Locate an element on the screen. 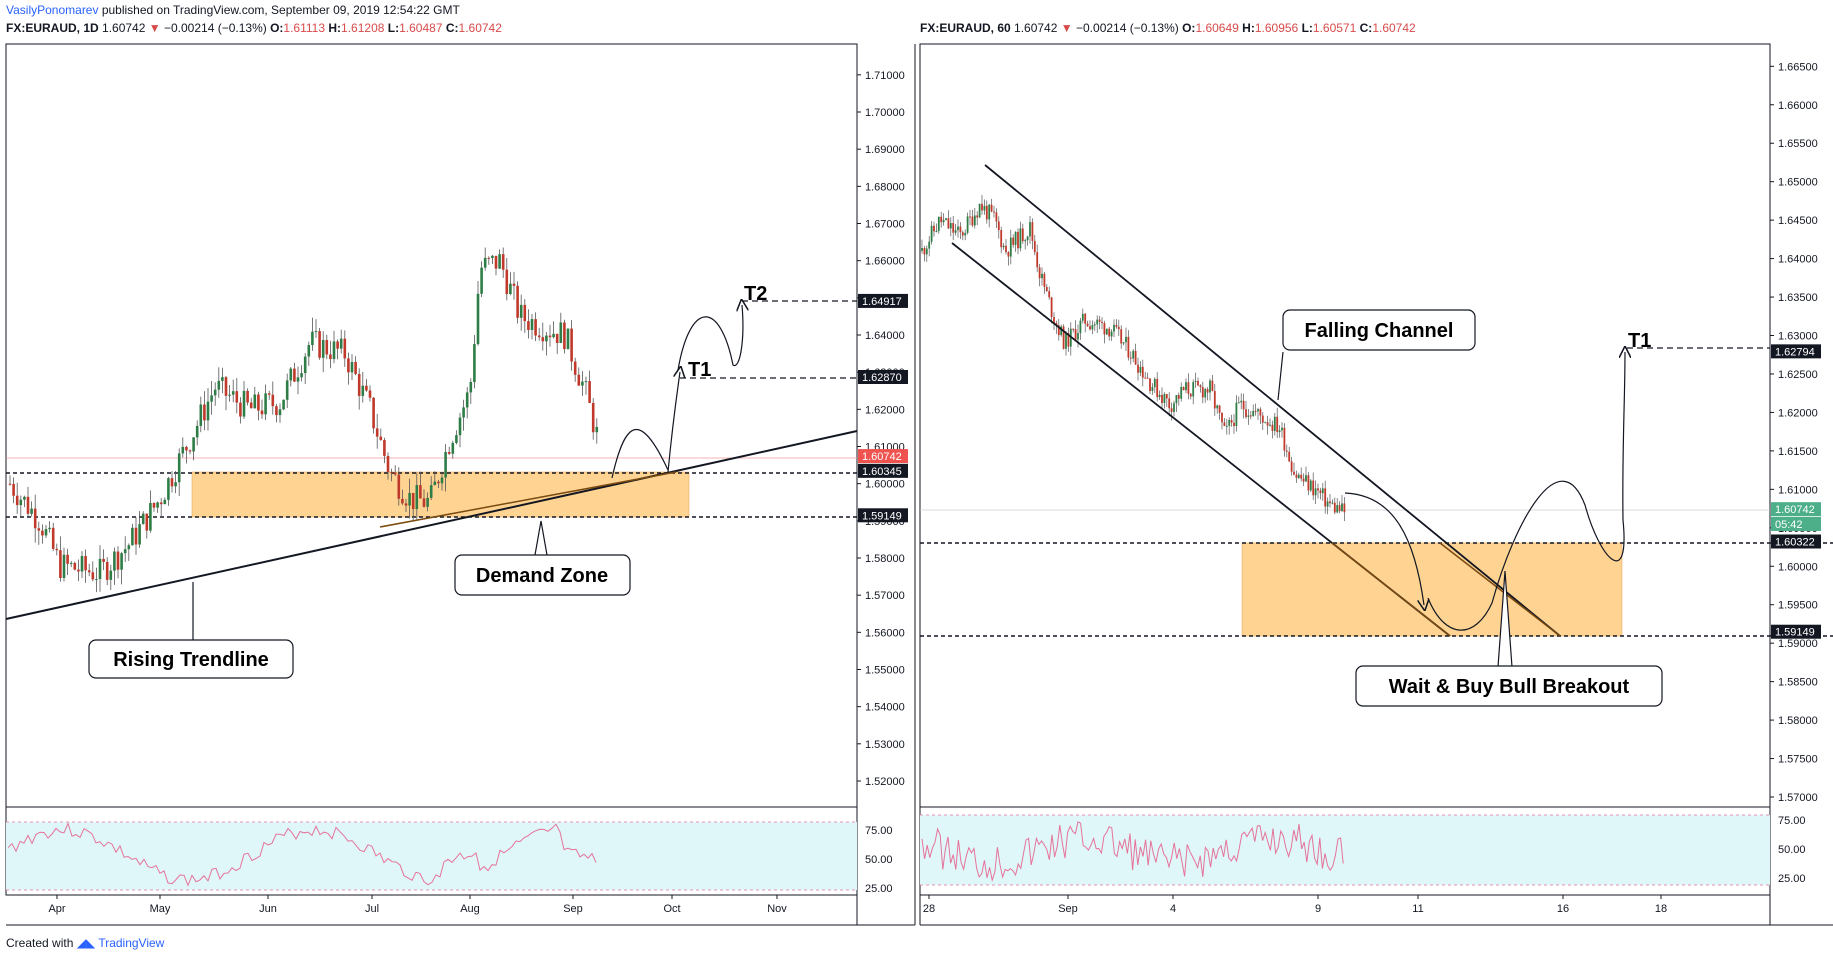 Image resolution: width=1833 pixels, height=962 pixels. tradingview-brand-link: TradingView is located at coordinates (131, 943).